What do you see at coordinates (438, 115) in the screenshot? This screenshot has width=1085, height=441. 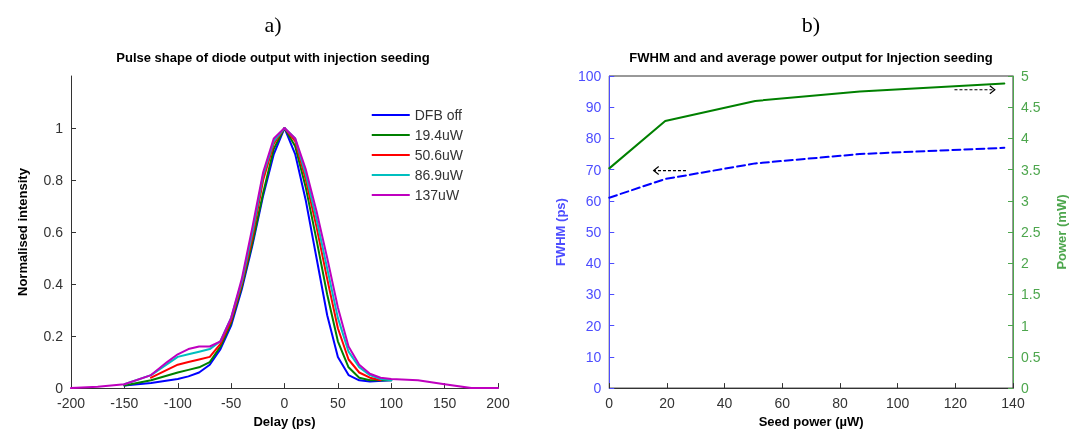 I see `legend-label: DFB off` at bounding box center [438, 115].